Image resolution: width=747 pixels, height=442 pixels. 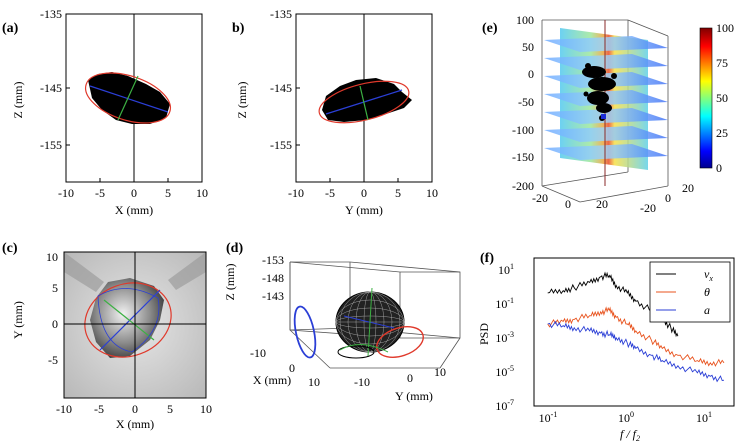 What do you see at coordinates (706, 98) in the screenshot?
I see `panel-e-colorbar` at bounding box center [706, 98].